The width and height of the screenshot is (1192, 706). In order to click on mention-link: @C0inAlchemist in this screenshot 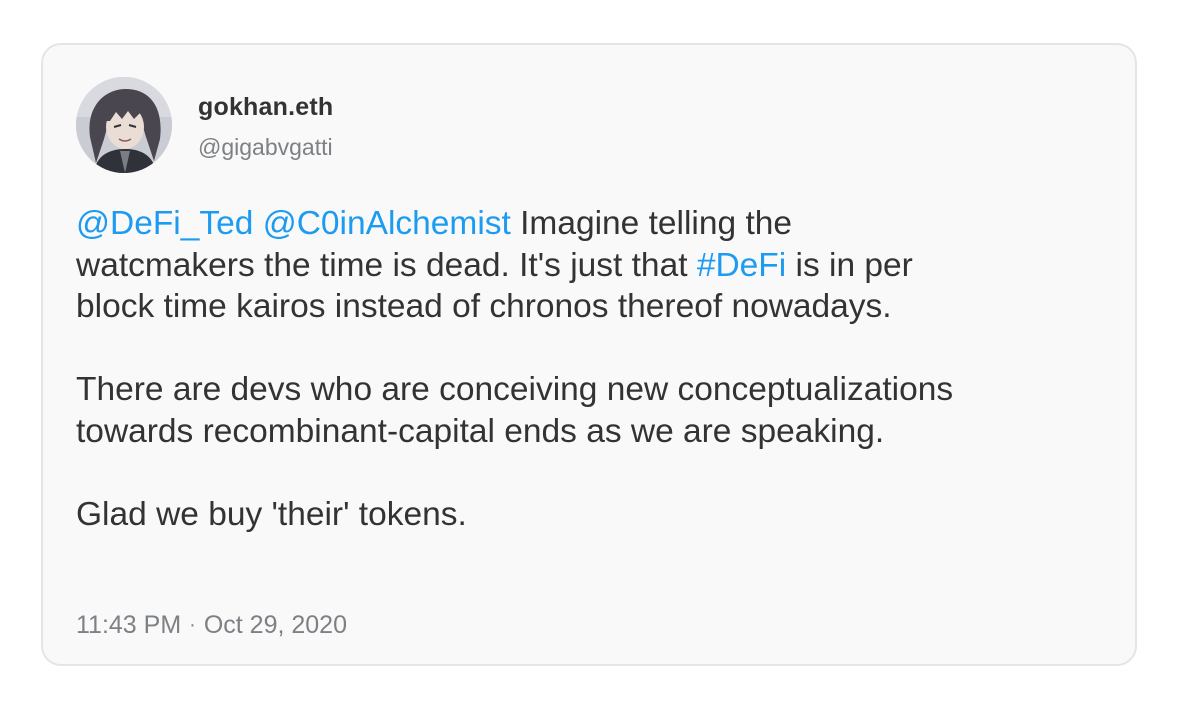, I will do `click(386, 223)`.